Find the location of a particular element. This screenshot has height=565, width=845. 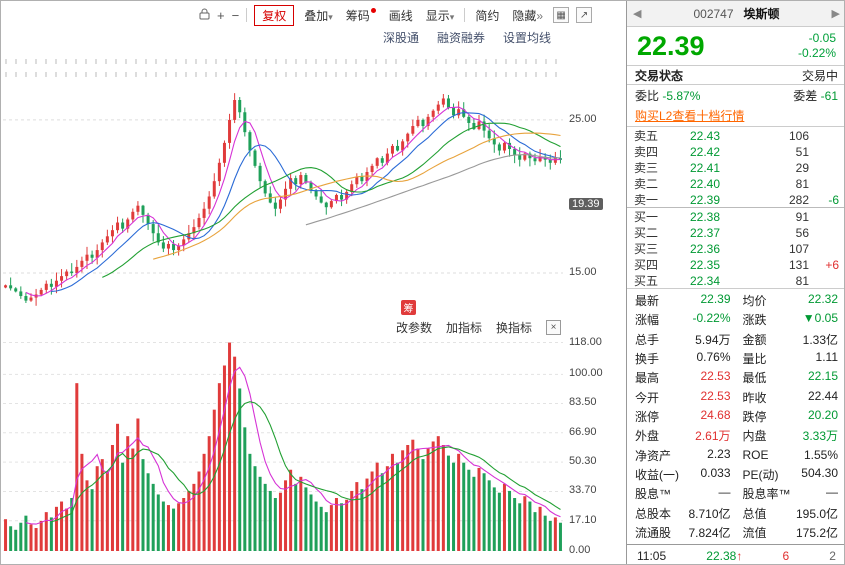

stat-row: 最新 22.39 均价 22.32 is located at coordinates (735, 300).